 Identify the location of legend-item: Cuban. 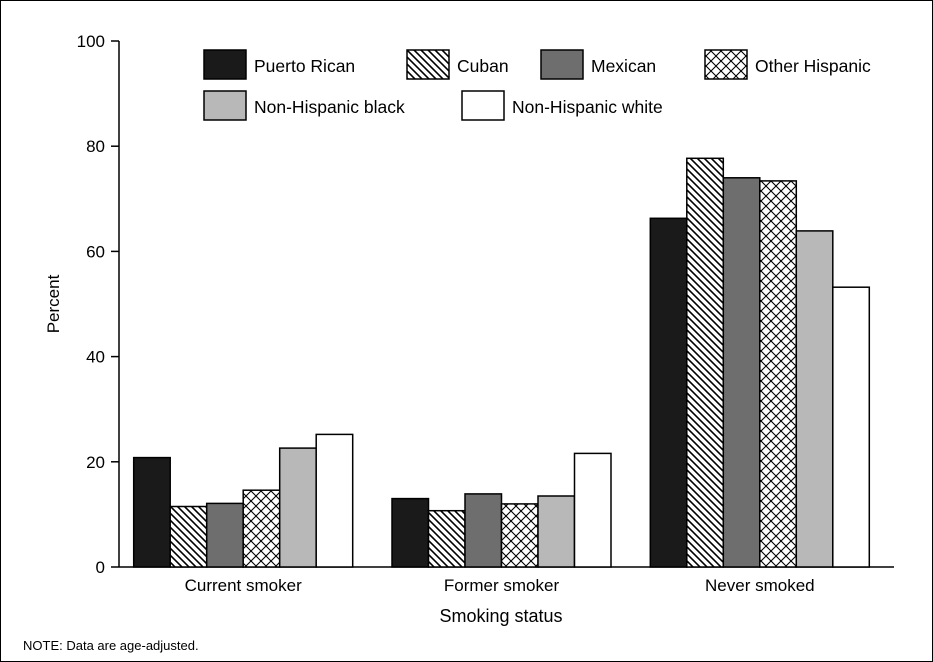
(457, 64).